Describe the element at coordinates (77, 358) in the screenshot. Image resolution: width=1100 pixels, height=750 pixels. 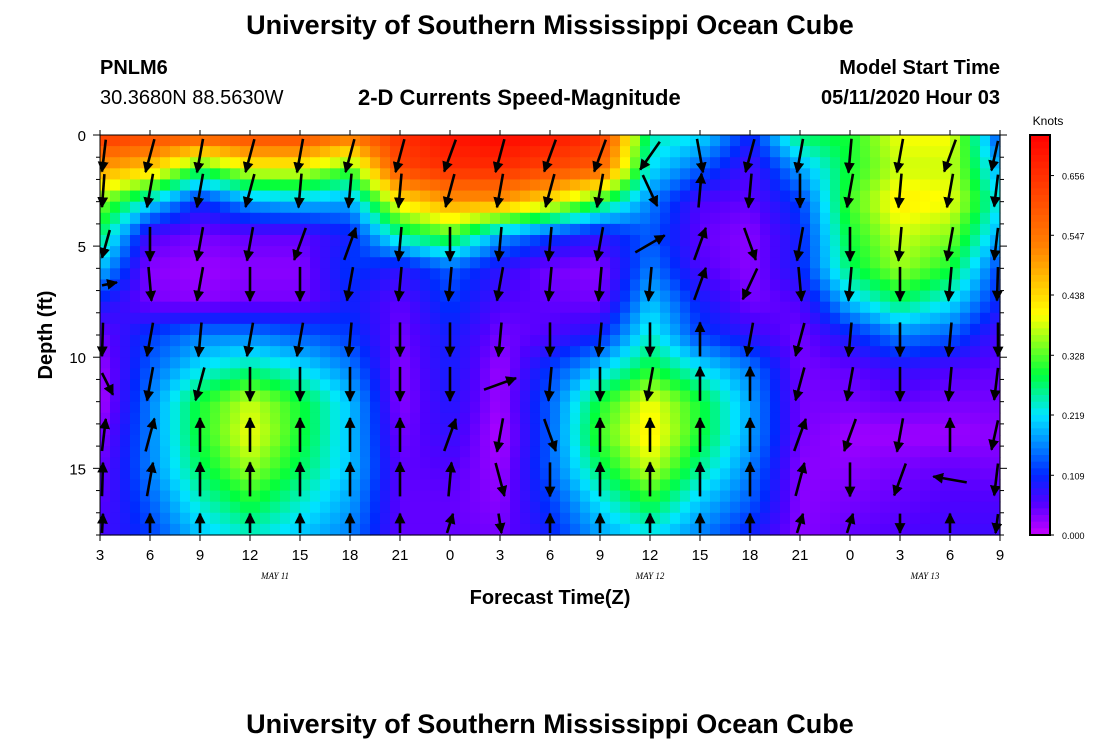
I see `y-tick-label: 10` at that location.